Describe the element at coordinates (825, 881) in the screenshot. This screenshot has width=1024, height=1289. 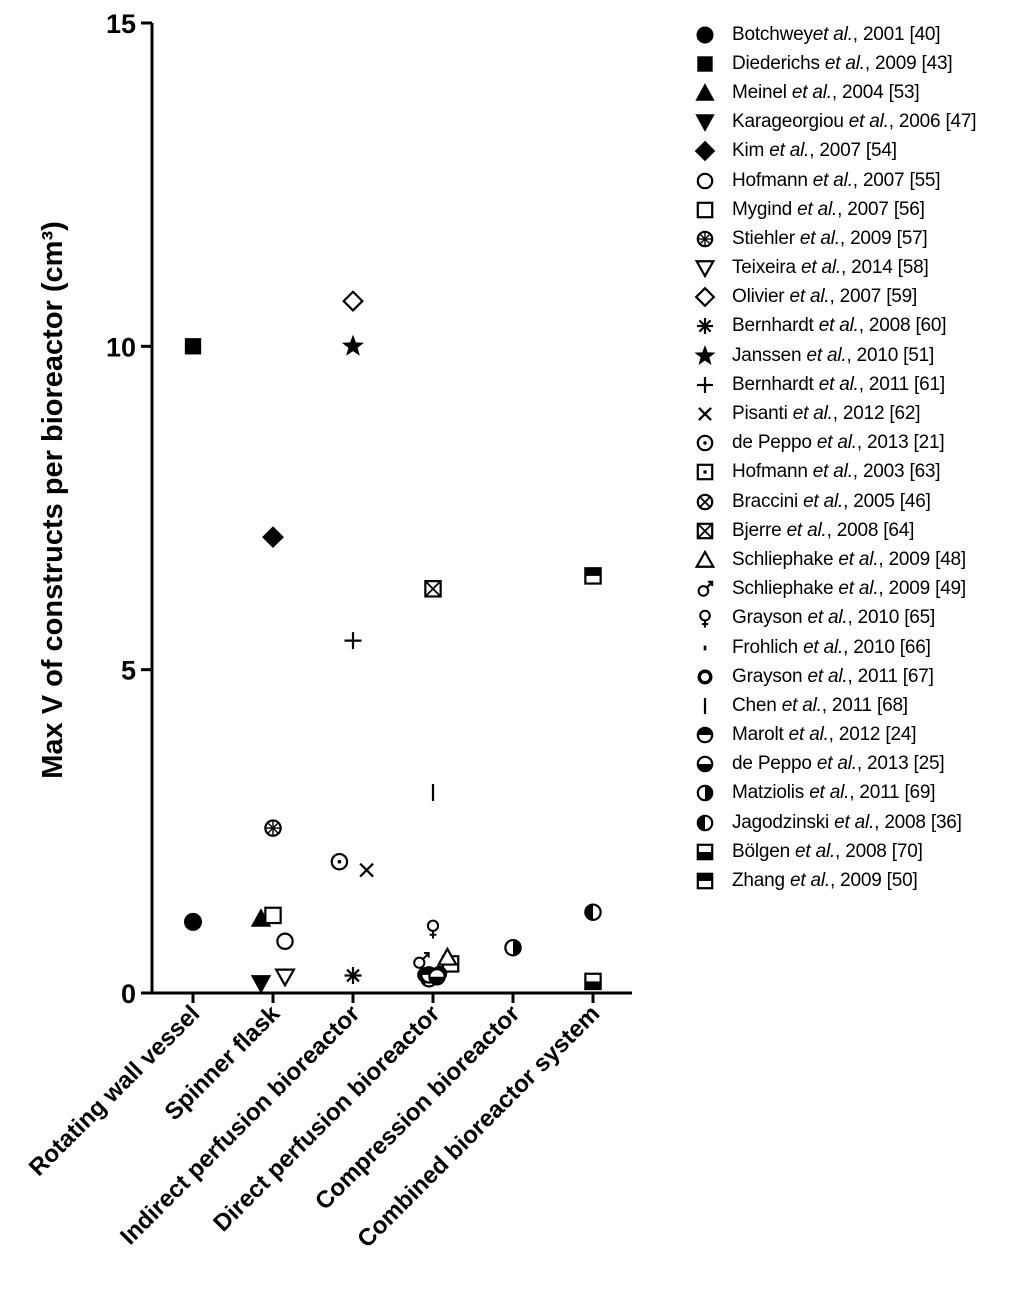
I see `legend-label: Zhang et al., 2009 [50]` at that location.